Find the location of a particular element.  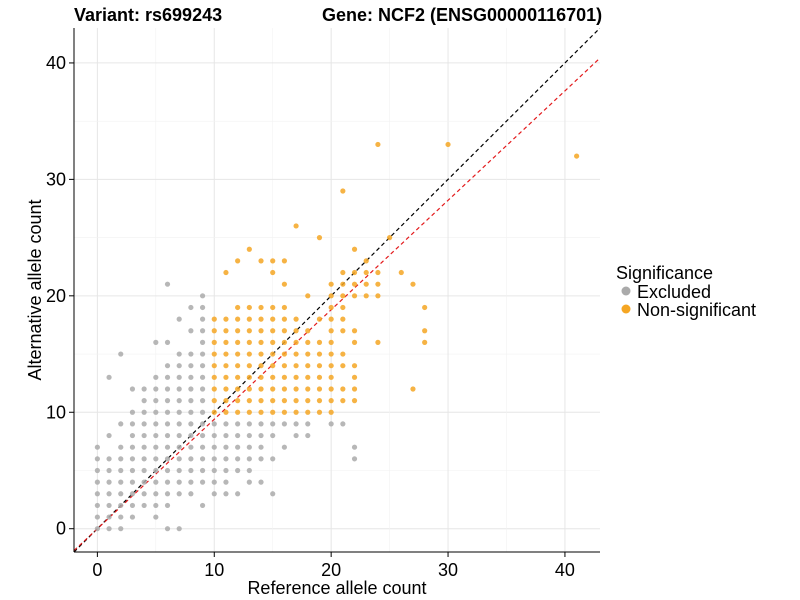

y-tick-label: 0 is located at coordinates (61, 529).